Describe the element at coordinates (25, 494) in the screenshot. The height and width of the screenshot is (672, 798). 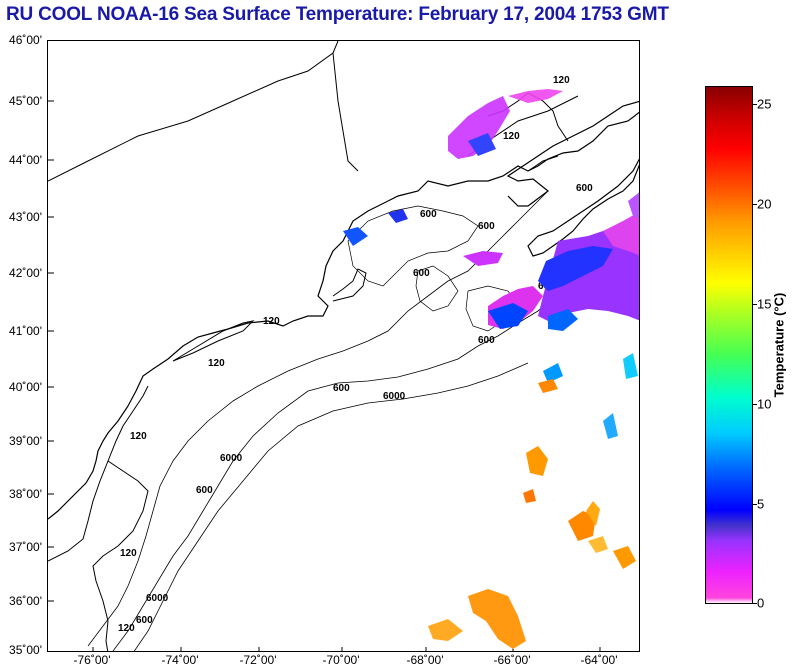
I see `lat-label-38: 38˚00'` at that location.